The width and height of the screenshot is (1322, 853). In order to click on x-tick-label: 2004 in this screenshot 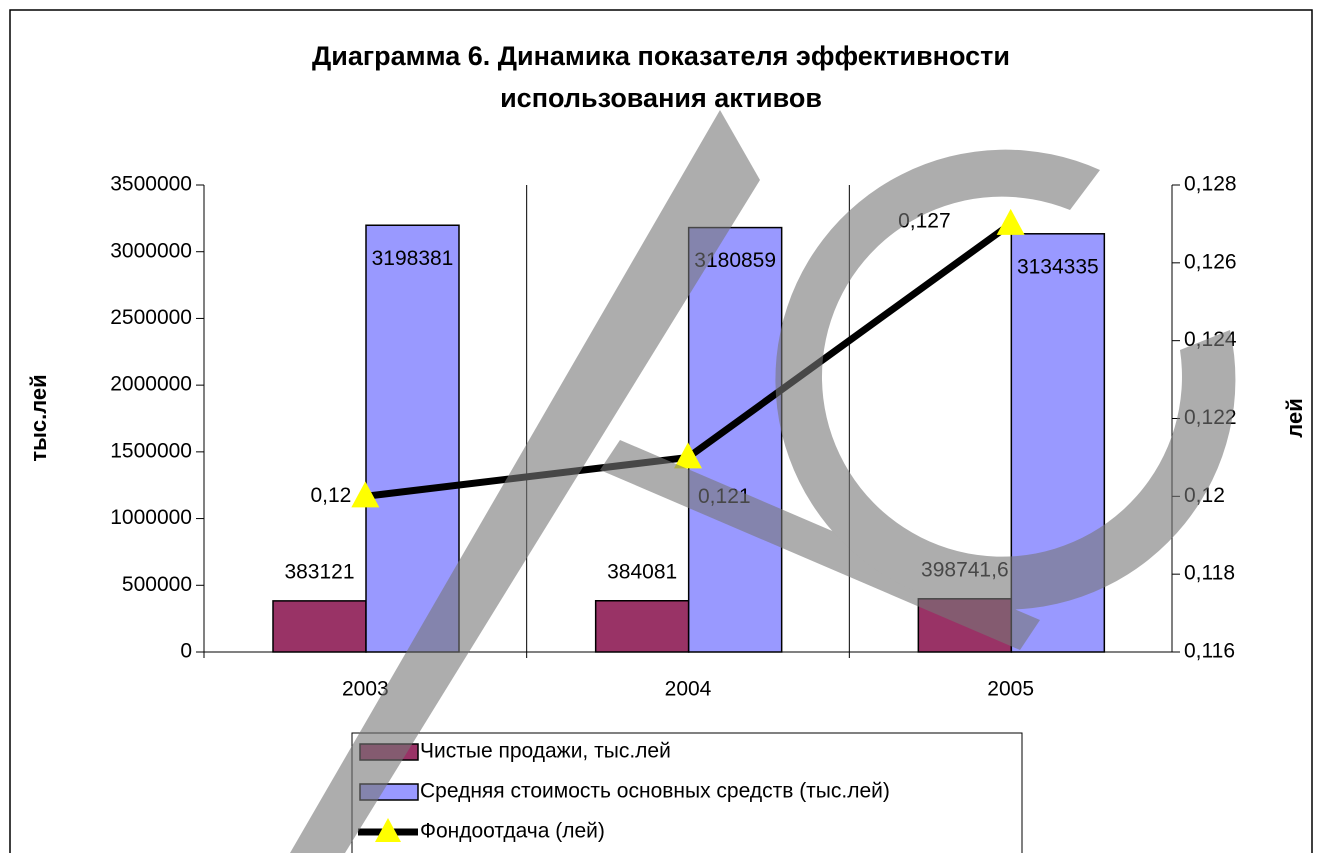, I will do `click(688, 689)`.